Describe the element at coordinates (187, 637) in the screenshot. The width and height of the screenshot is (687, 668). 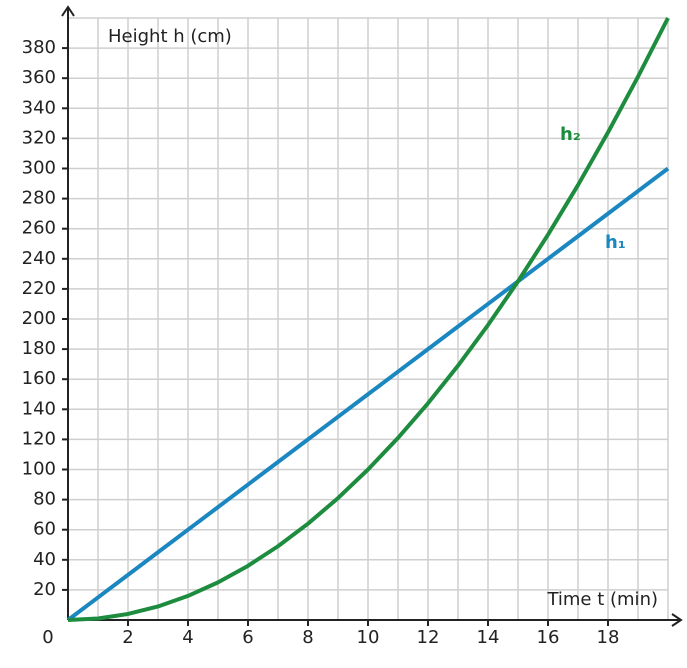
I see `x-tick-label: 4` at that location.